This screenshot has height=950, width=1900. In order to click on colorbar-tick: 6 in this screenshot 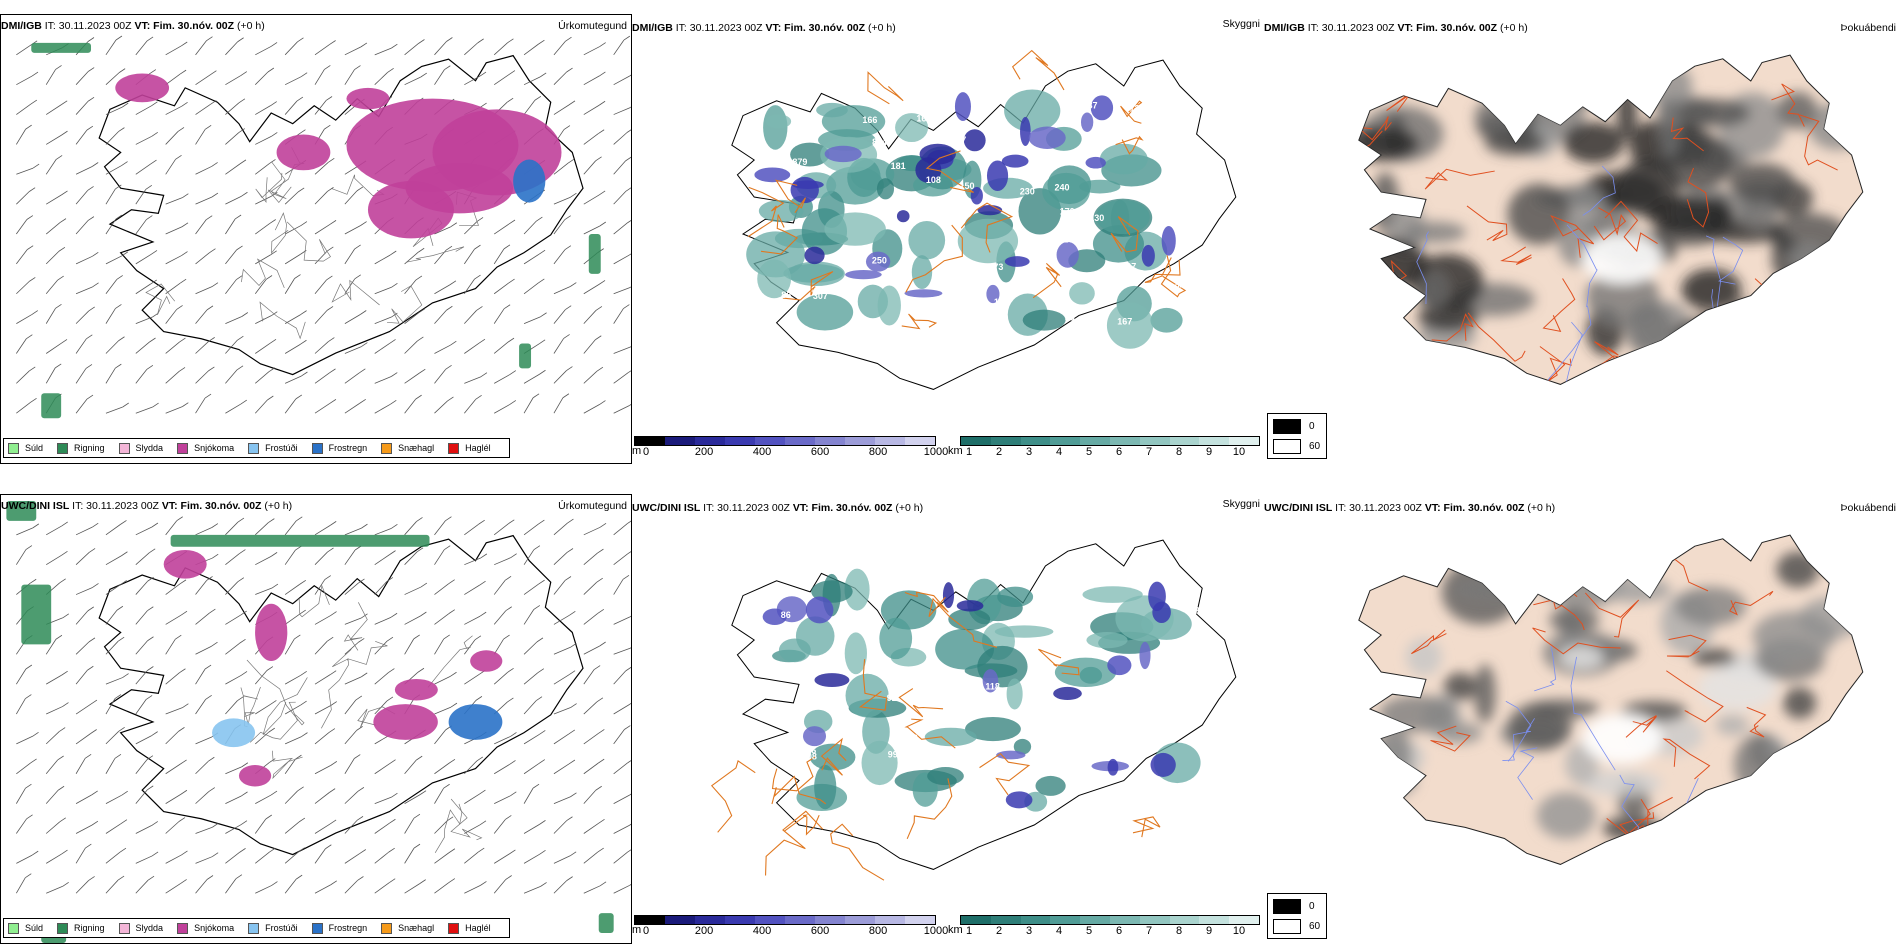, I will do `click(1119, 931)`.